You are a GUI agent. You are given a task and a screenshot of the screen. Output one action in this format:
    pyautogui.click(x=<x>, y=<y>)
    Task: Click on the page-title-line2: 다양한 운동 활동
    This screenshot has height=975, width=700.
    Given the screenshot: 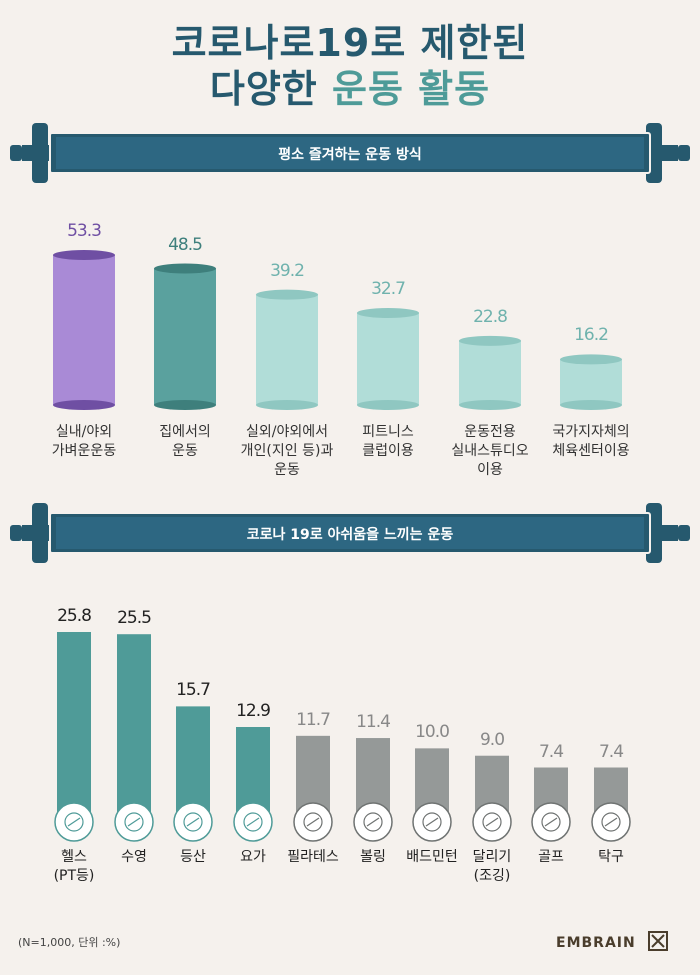 What is the action you would take?
    pyautogui.click(x=350, y=85)
    